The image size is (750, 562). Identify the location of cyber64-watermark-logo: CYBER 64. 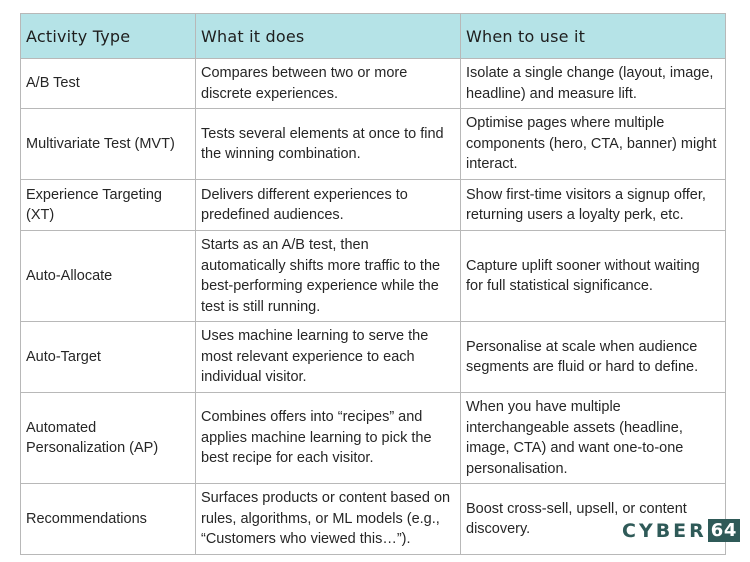
(681, 530).